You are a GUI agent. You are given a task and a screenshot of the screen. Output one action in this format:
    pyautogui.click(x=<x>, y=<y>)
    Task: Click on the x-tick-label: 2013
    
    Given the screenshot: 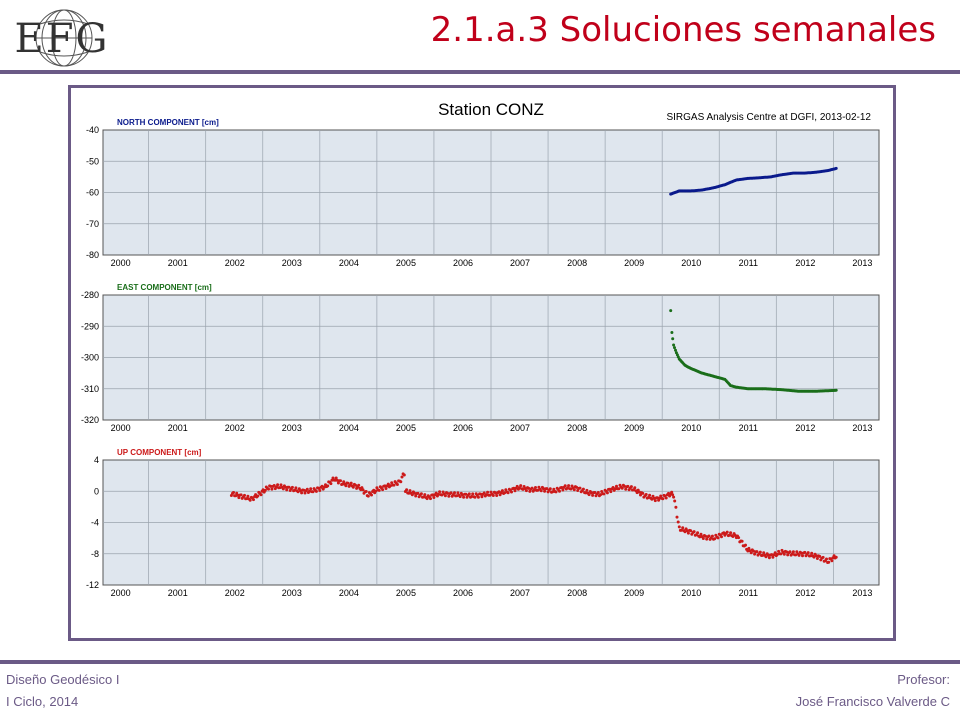 What is the action you would take?
    pyautogui.click(x=862, y=593)
    